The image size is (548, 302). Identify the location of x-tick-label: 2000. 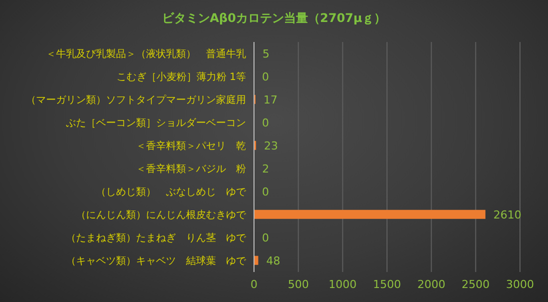
(431, 284).